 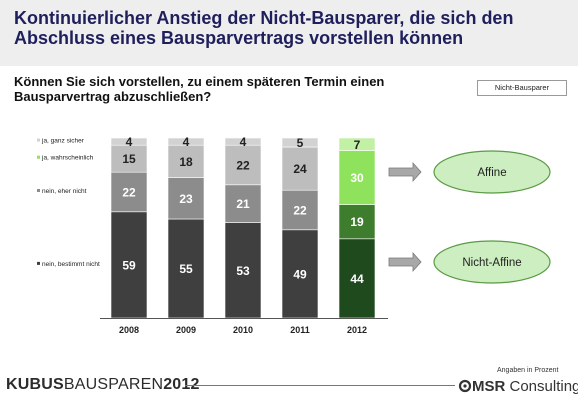 I want to click on data-label: 21, so click(x=243, y=204).